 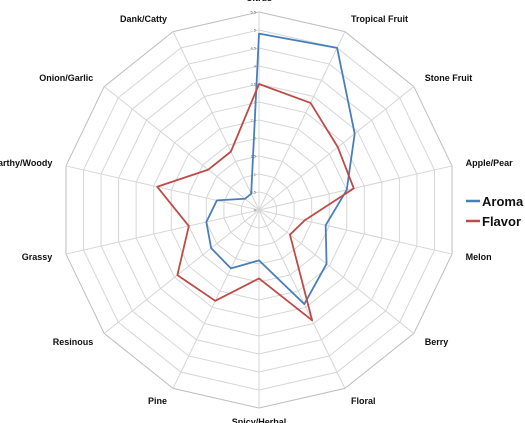 I want to click on legend-label-flavor: Flavor, so click(x=501, y=221).